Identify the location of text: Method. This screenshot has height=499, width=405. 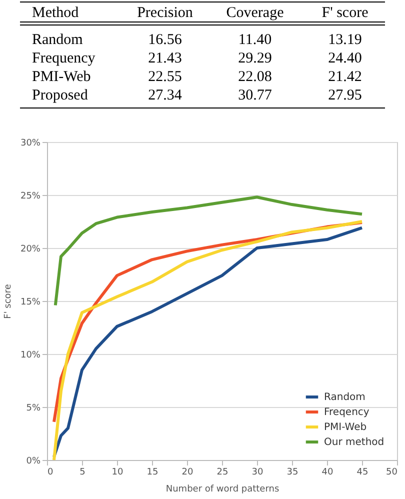
(56, 13).